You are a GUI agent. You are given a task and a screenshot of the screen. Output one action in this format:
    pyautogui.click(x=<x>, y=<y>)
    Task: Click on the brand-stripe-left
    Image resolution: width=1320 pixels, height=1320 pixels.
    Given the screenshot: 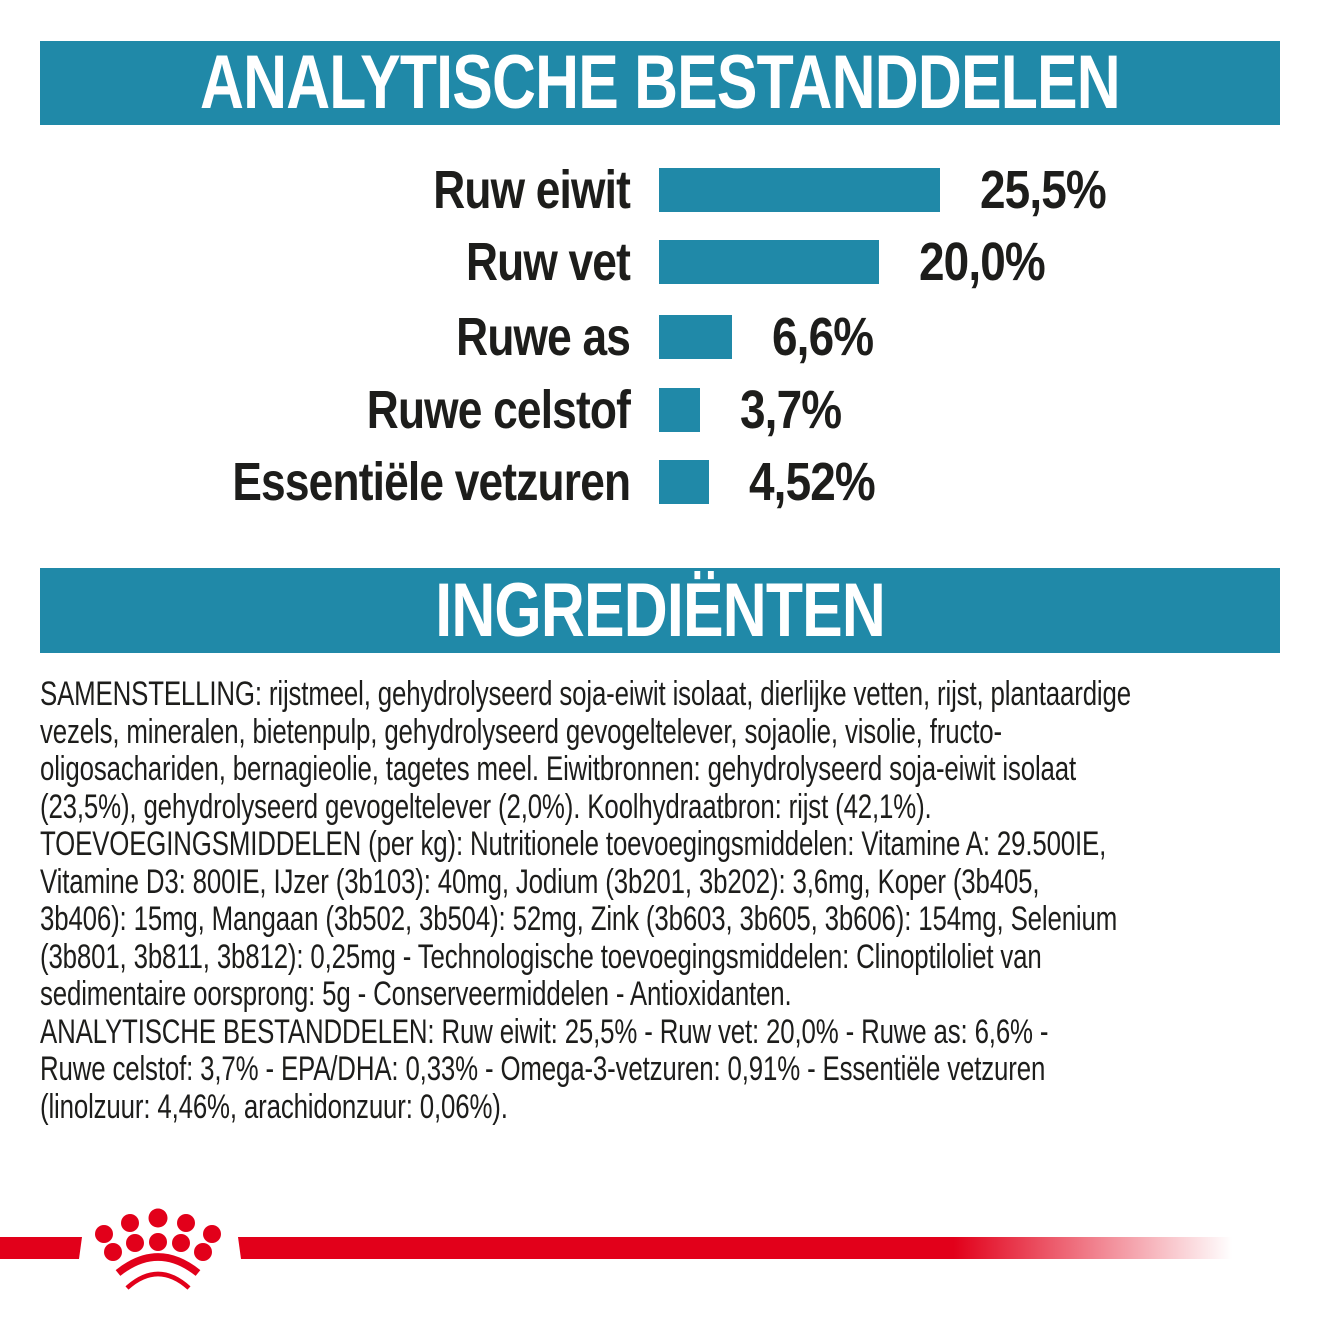 What is the action you would take?
    pyautogui.click(x=41, y=1248)
    